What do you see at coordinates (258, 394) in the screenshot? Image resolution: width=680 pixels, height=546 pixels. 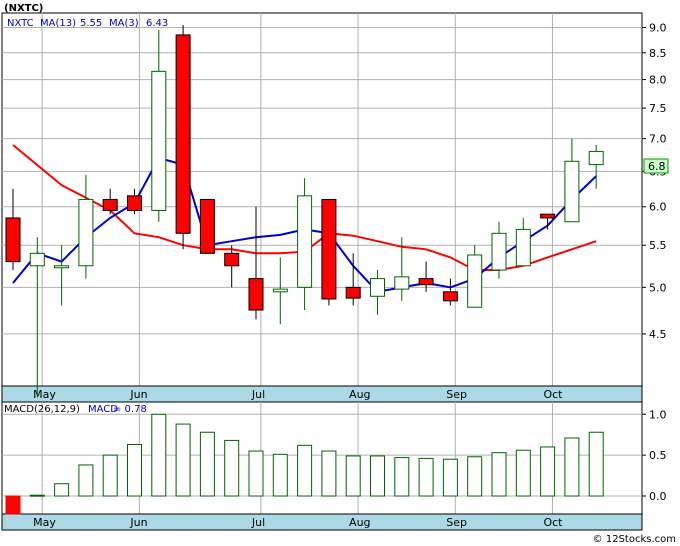 I see `month-label: Jul` at bounding box center [258, 394].